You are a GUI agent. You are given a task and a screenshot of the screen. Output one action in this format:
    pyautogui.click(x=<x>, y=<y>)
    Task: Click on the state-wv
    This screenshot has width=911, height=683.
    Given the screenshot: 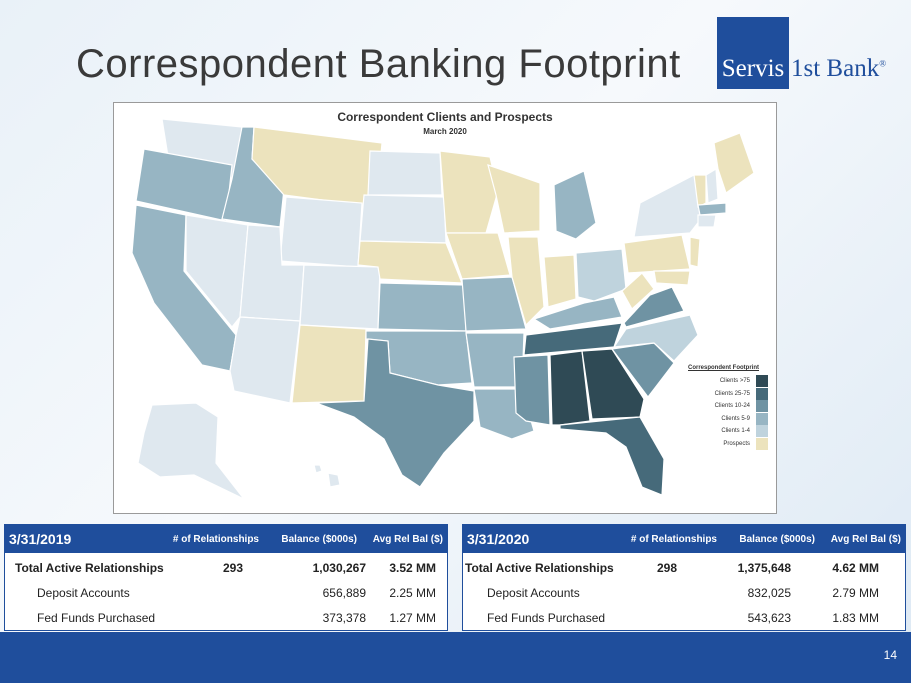 What is the action you would take?
    pyautogui.click(x=638, y=291)
    